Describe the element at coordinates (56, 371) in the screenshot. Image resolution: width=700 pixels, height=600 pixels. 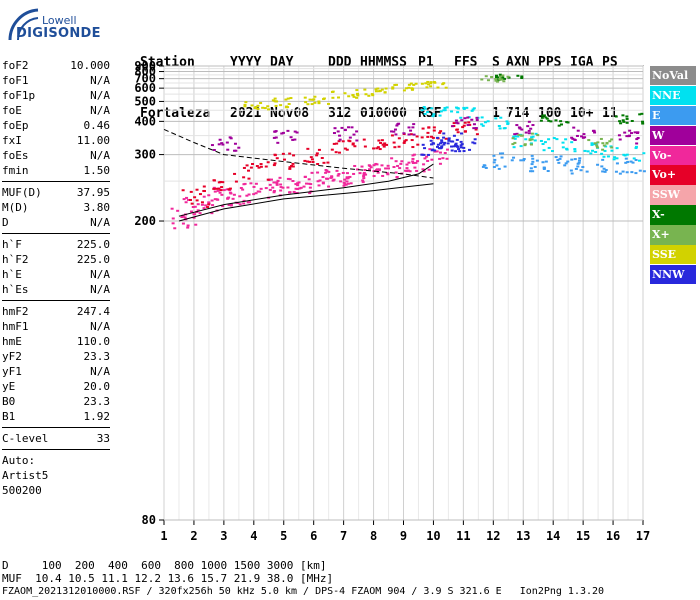
I see `param-row: yF1 N/A` at that location.